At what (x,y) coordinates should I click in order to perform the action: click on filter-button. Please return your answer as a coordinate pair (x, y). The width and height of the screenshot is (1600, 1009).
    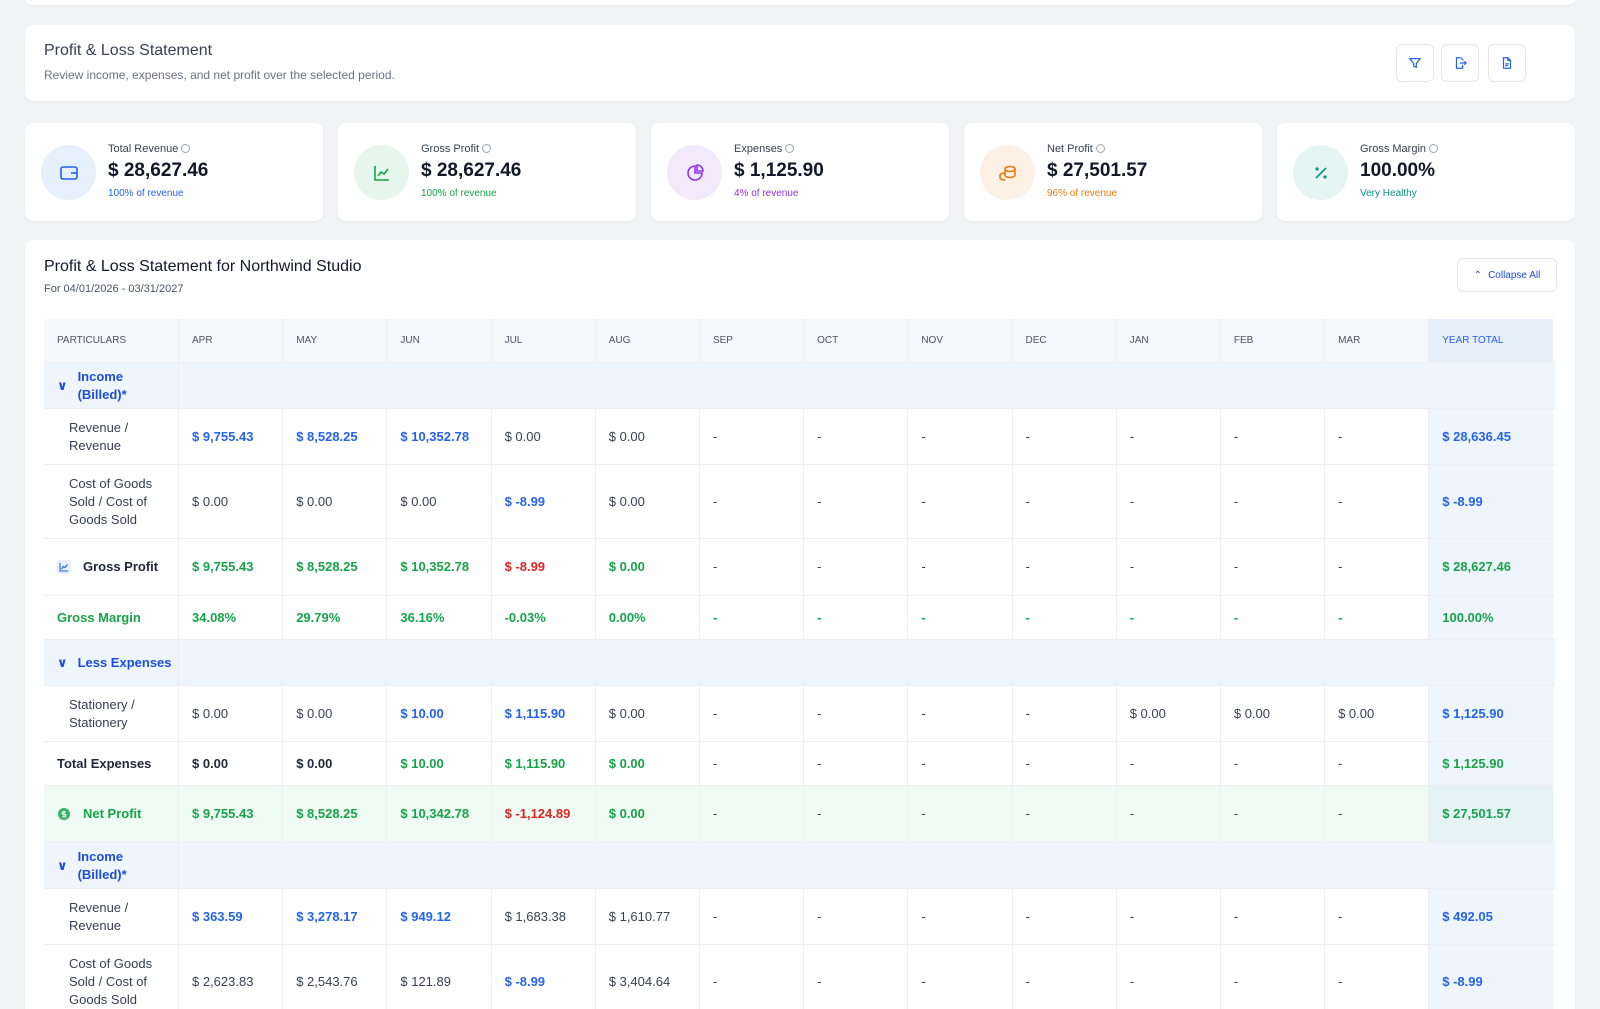
    Looking at the image, I should click on (1415, 63).